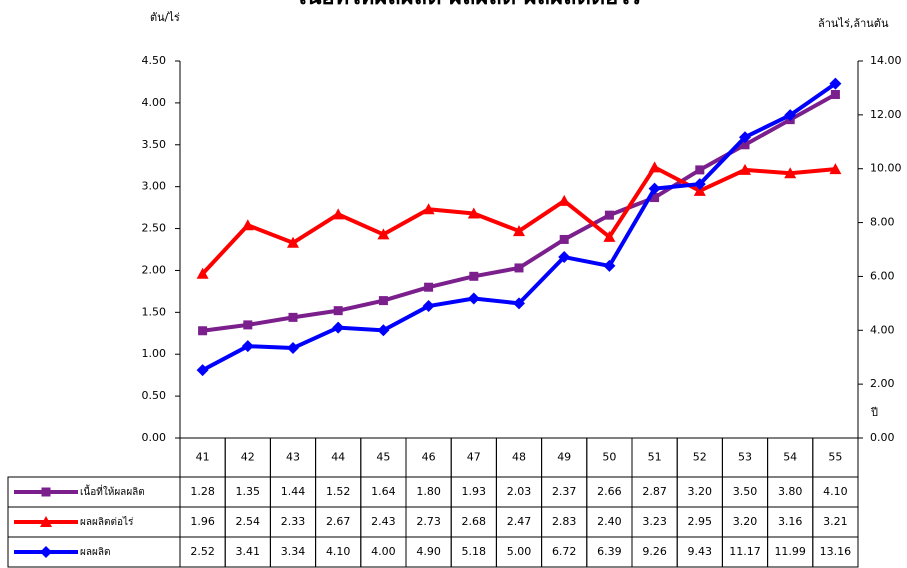 The image size is (907, 568). I want to click on data-label: 1.52, so click(338, 491).